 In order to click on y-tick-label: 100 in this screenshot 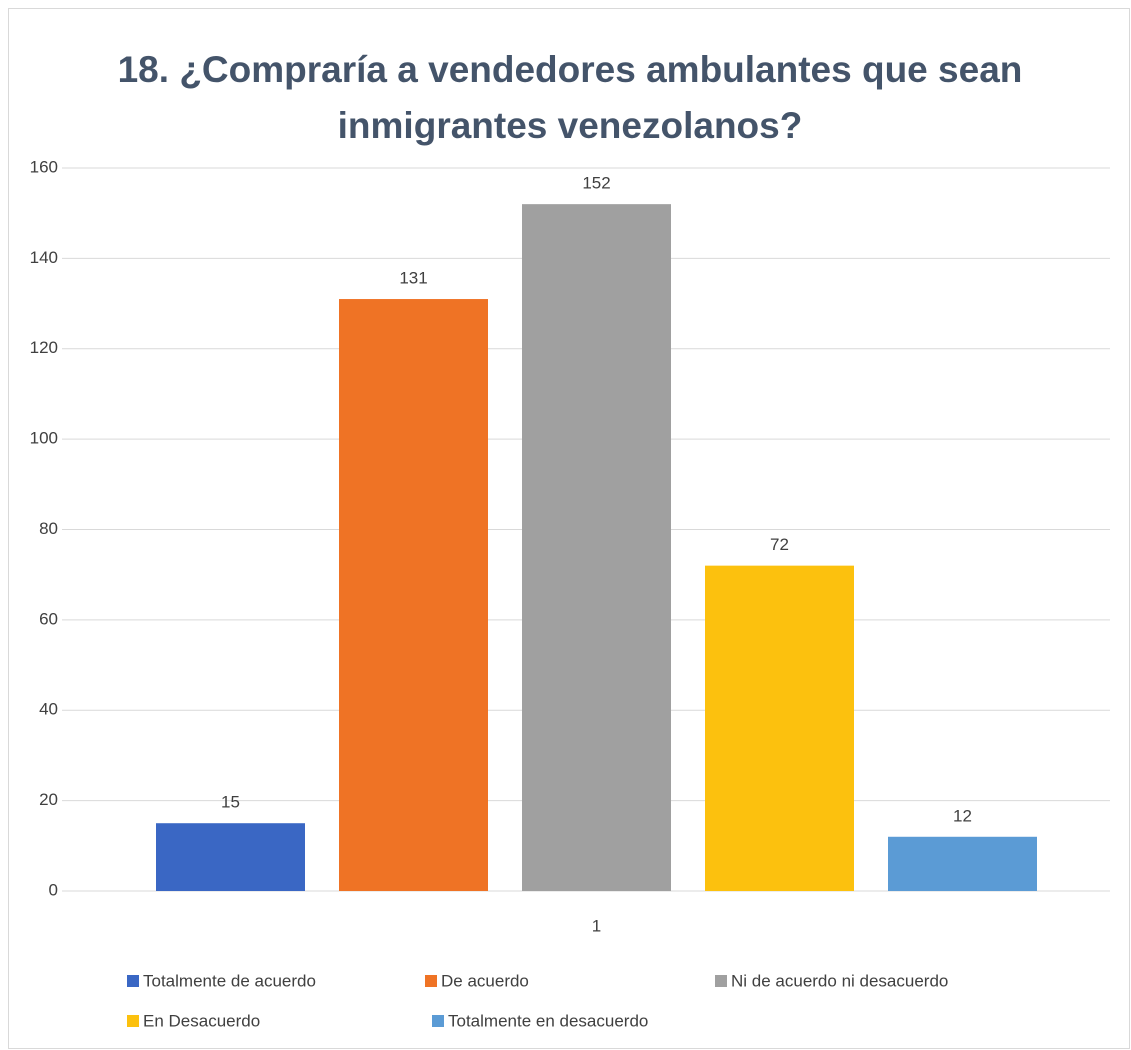, I will do `click(44, 438)`.